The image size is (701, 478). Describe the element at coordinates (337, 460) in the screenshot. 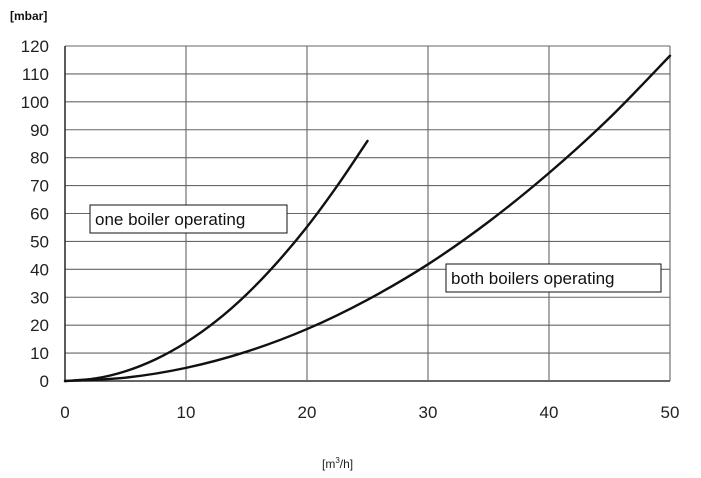

I see `x-axis-unit-sup: 3` at that location.